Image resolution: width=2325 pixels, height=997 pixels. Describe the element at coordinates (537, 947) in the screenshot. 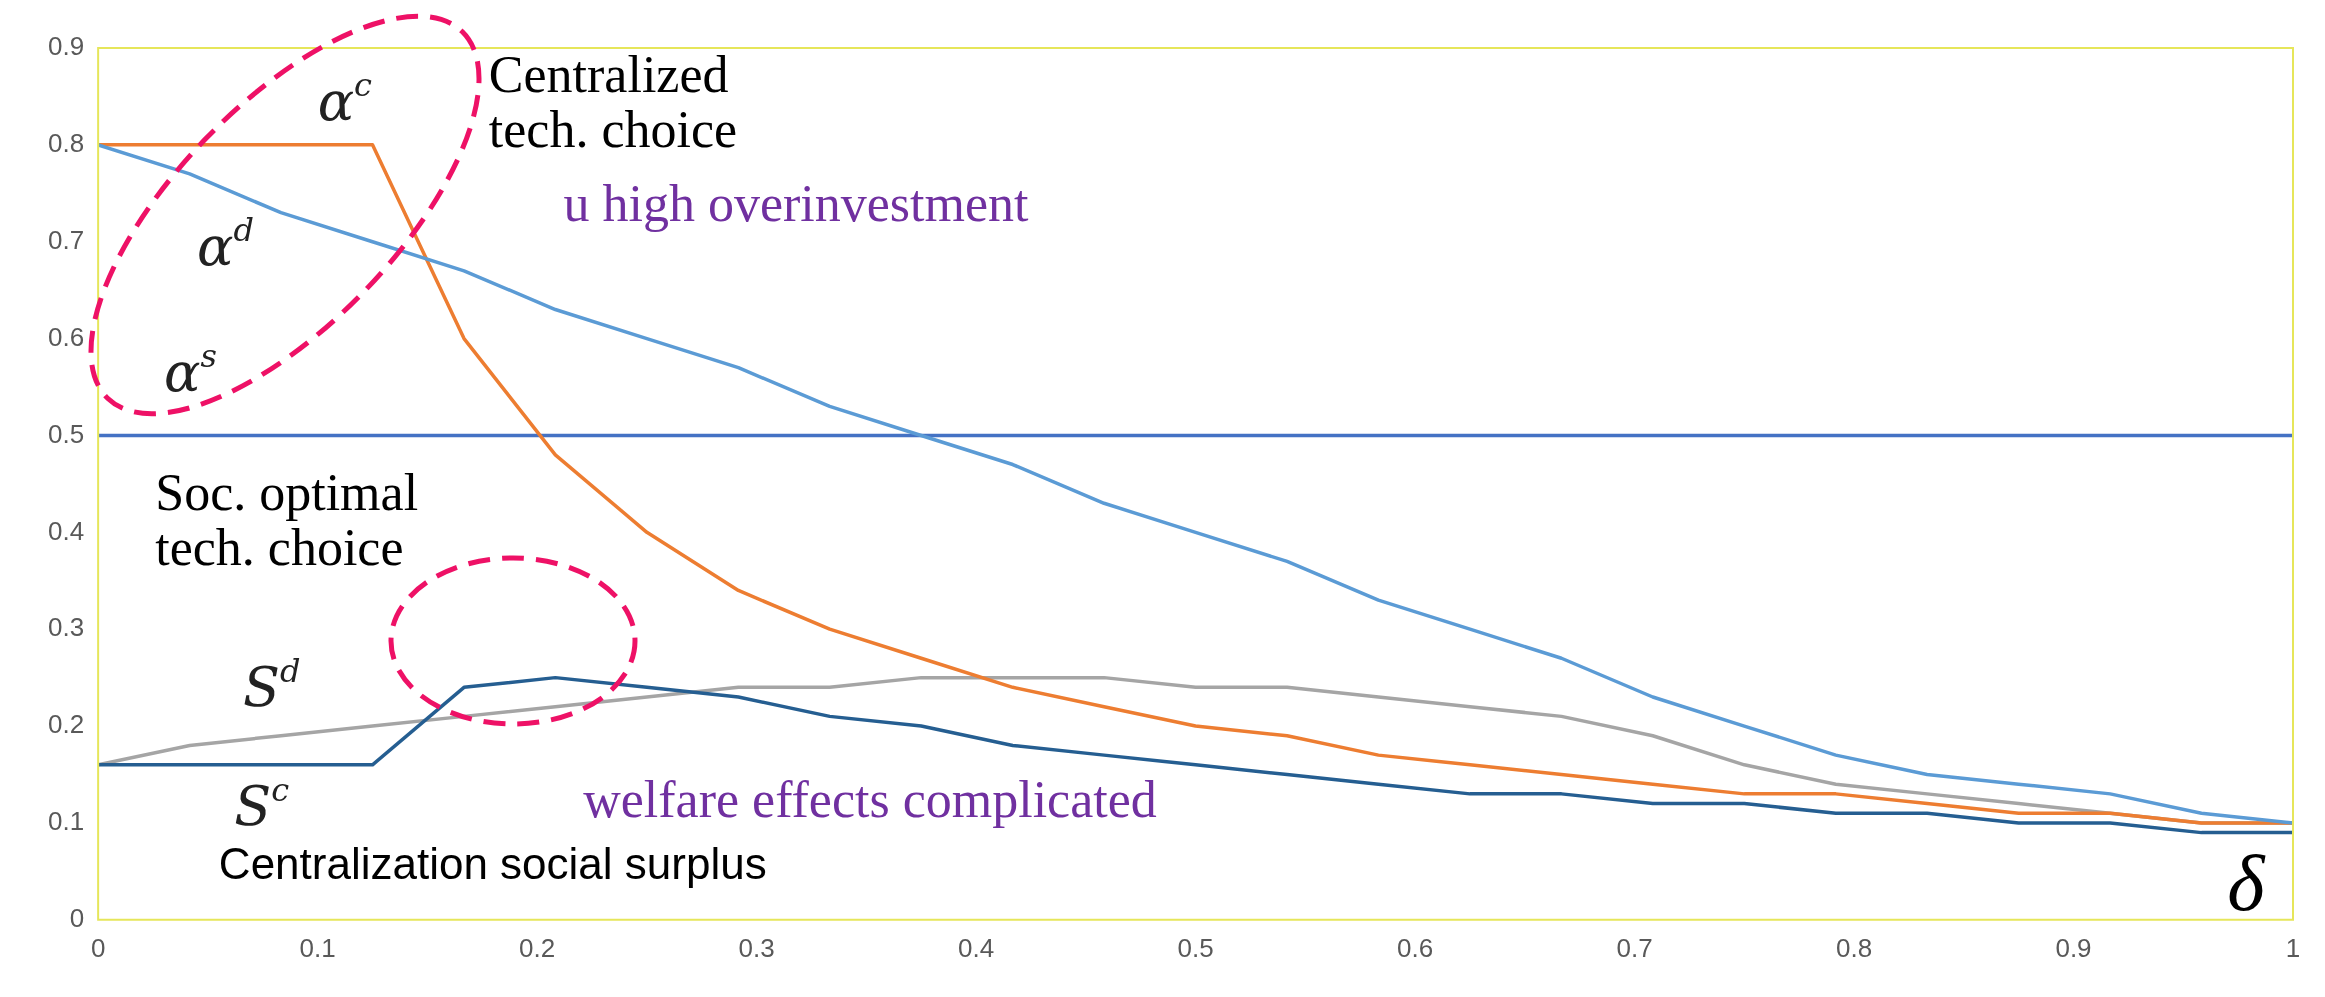

I see `x-tick-label: 0.2` at that location.